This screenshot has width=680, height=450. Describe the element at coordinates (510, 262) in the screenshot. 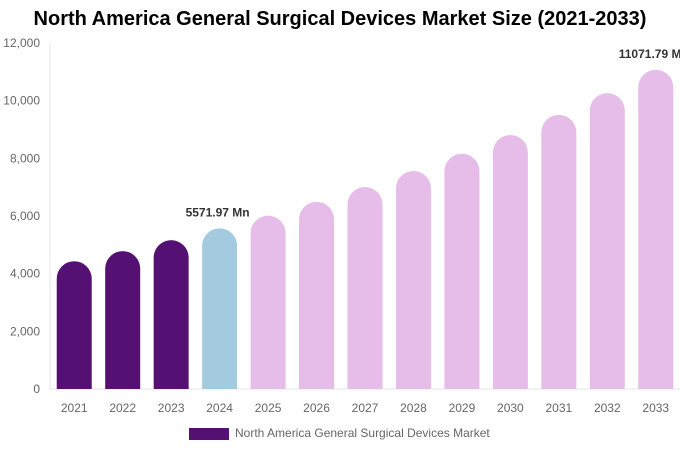

I see `bar-2030` at that location.